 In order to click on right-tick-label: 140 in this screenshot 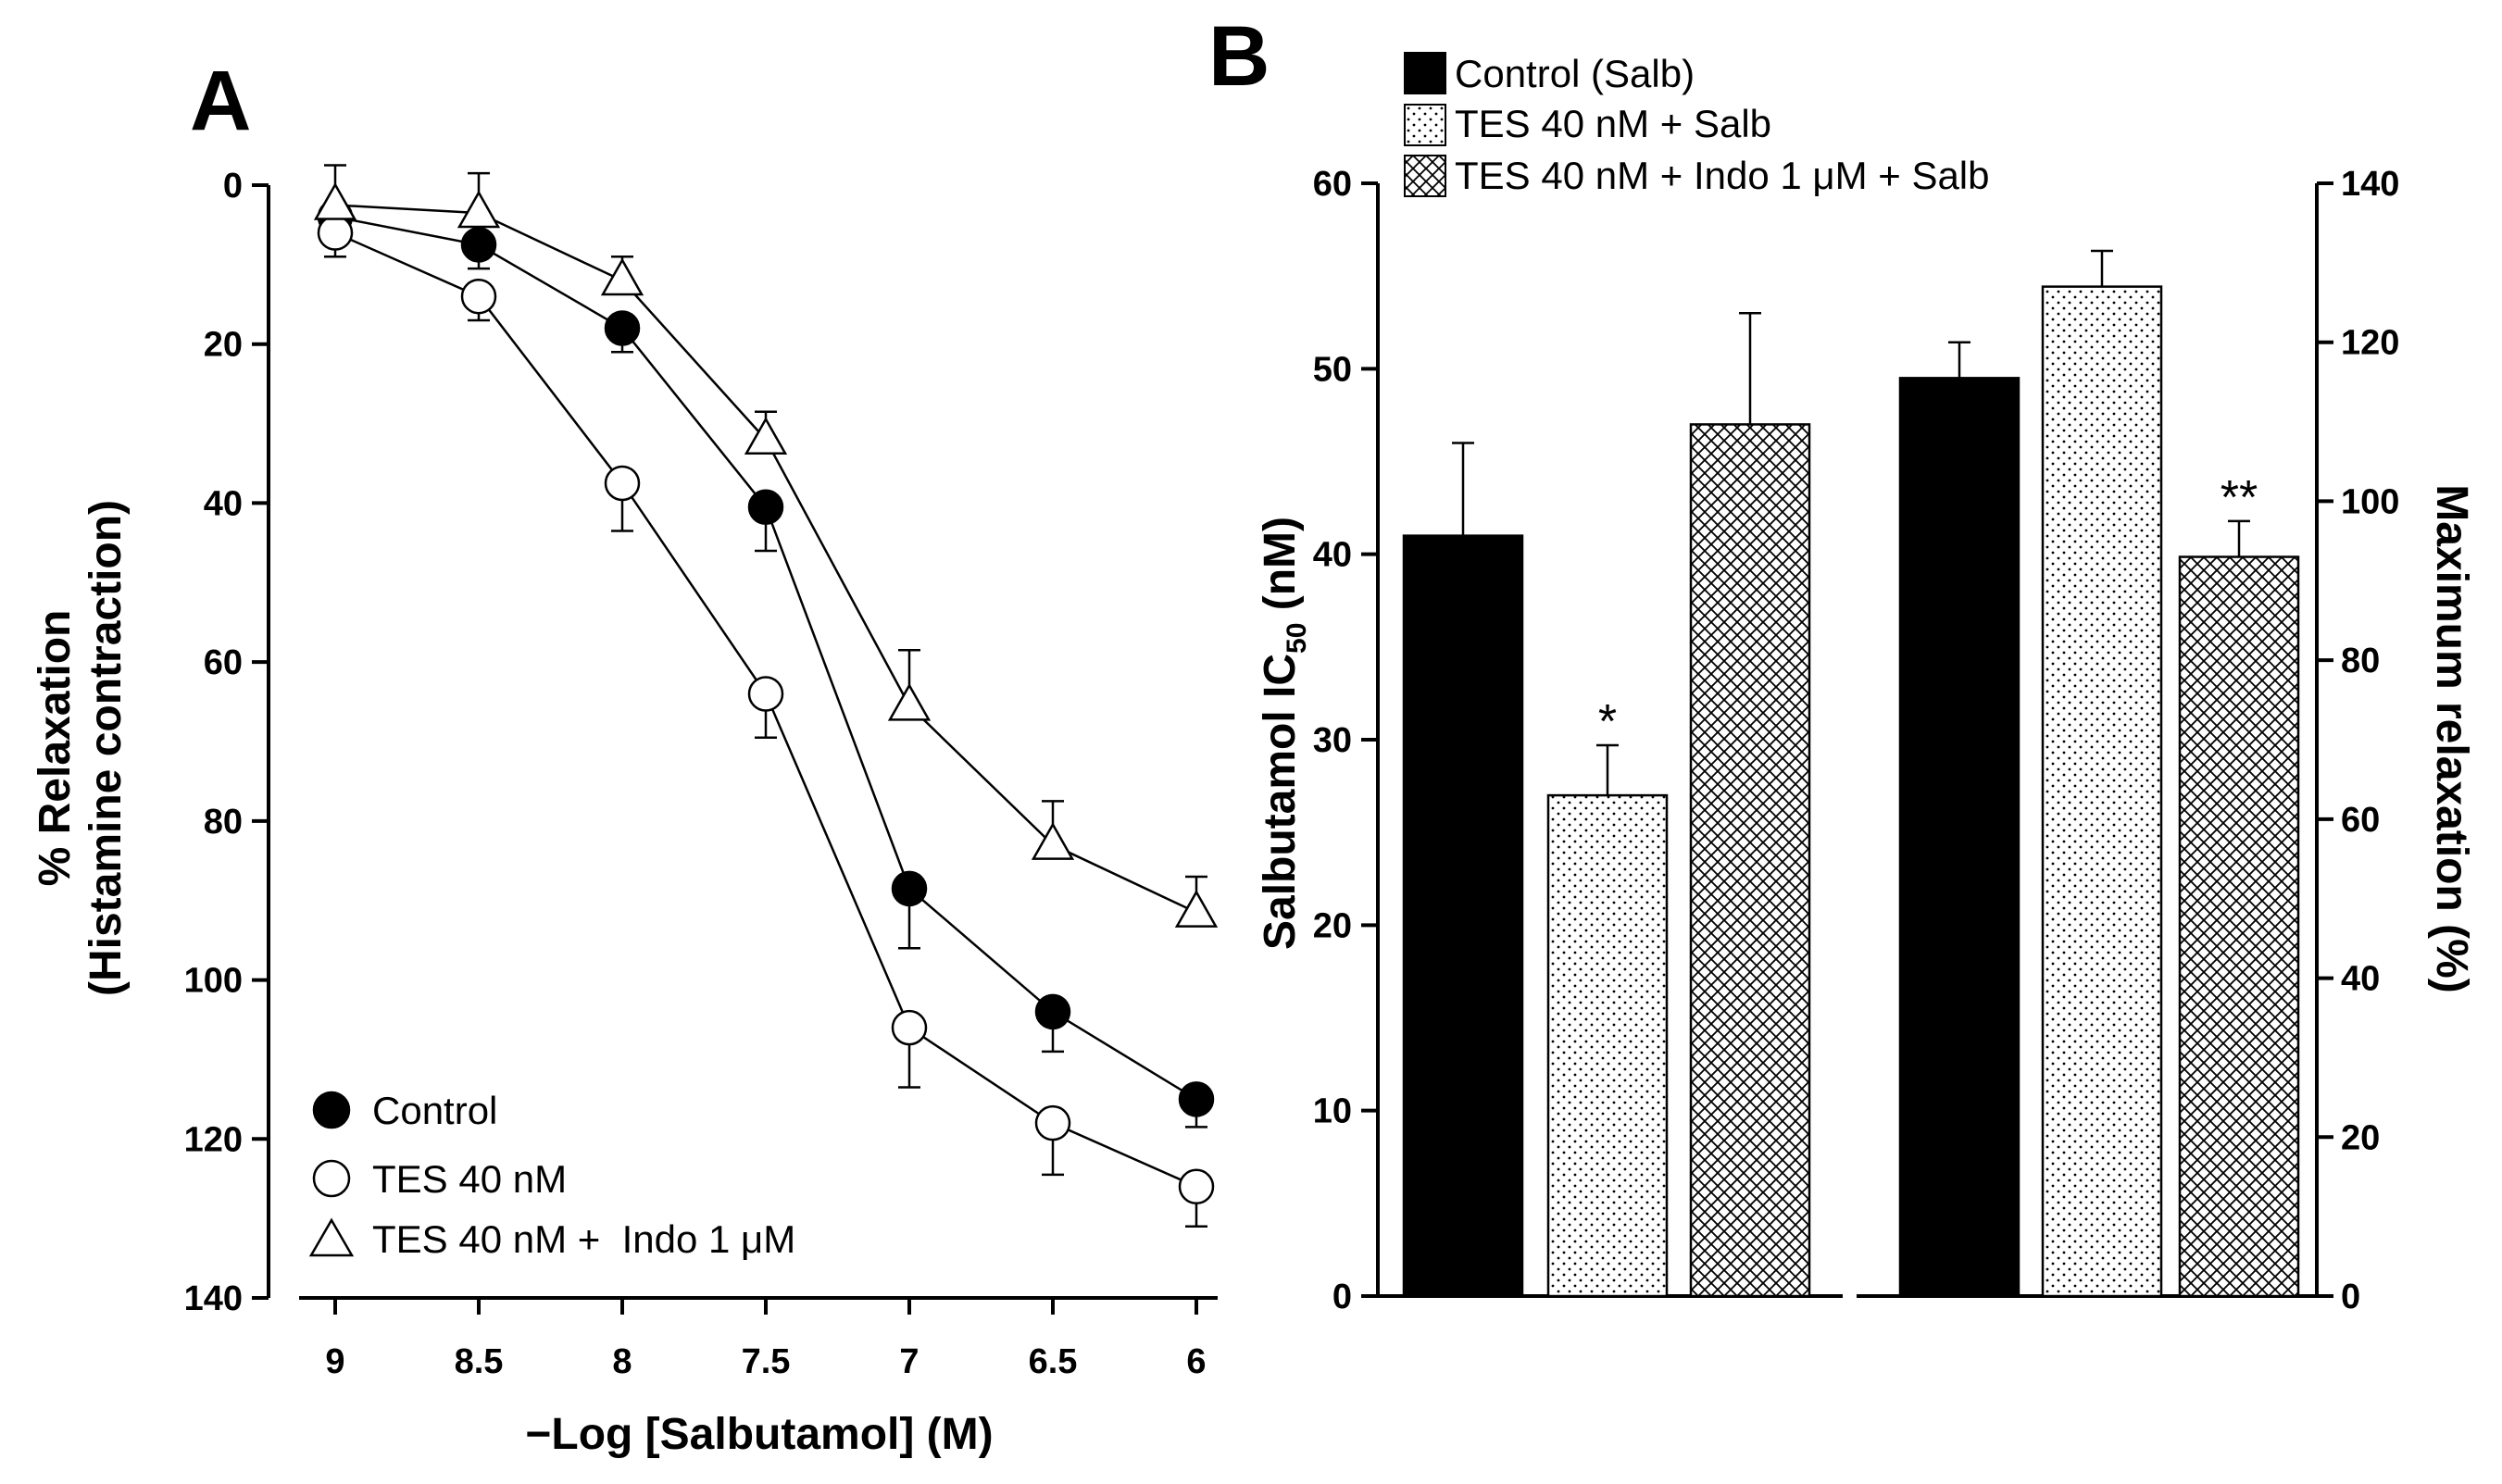, I will do `click(2370, 184)`.